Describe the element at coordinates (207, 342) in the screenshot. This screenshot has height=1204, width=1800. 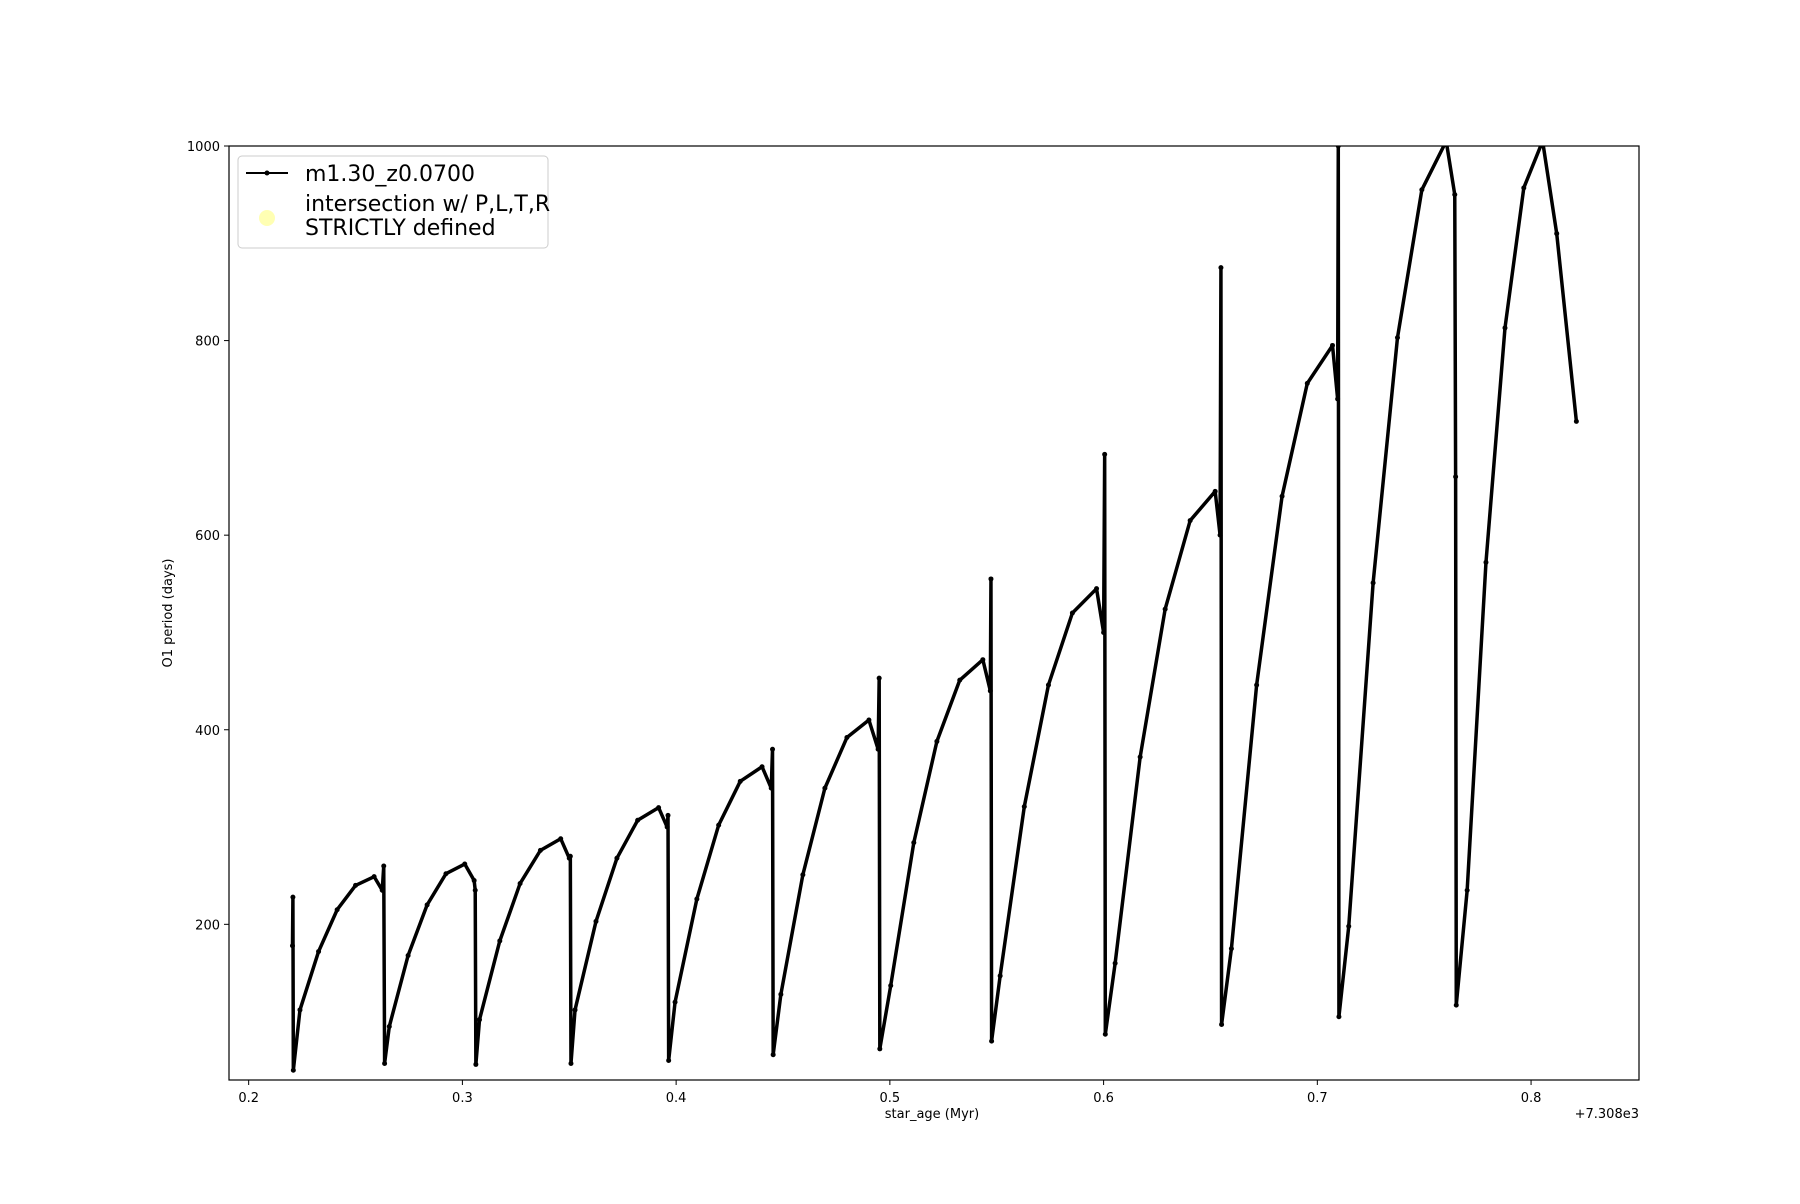
I see `y-tick-label: 800` at that location.